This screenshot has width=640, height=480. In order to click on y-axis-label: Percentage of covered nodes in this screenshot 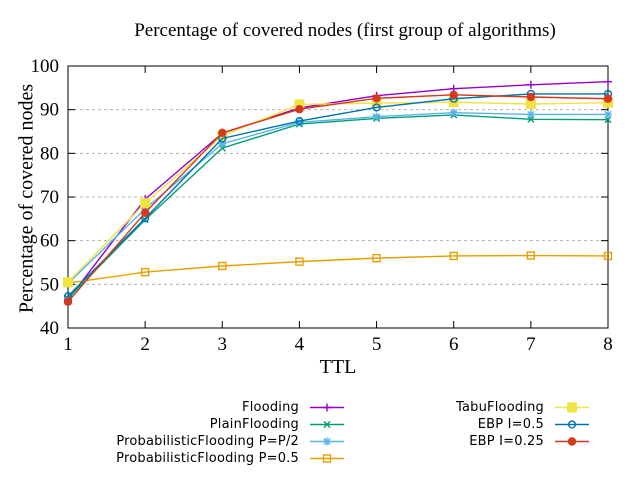, I will do `click(26, 198)`.